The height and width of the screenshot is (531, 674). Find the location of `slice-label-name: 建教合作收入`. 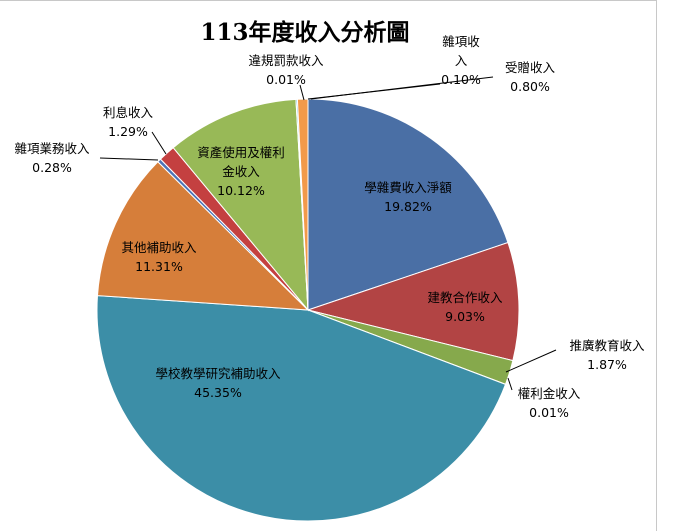

slice-label-name: 建教合作收入 is located at coordinates (465, 297).